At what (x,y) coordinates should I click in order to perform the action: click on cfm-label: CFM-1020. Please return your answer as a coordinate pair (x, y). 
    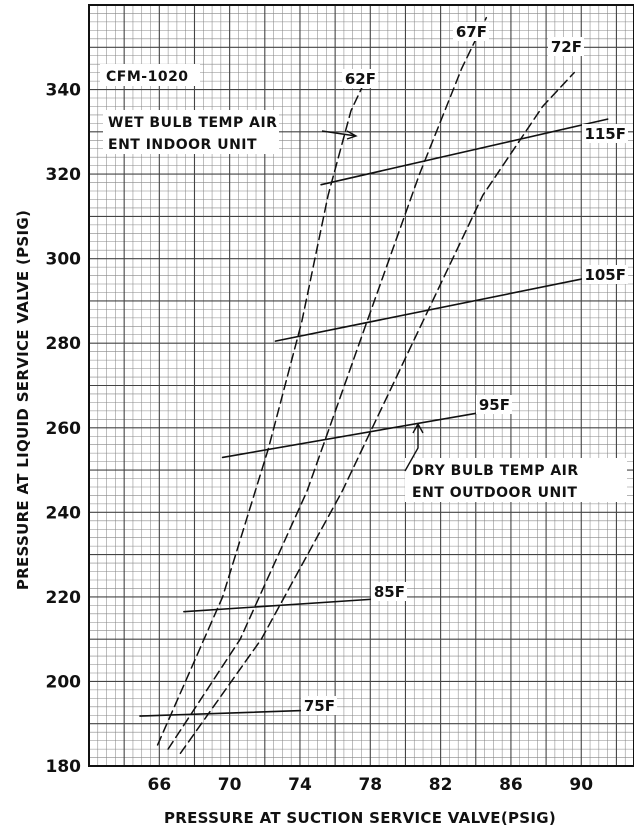
    Looking at the image, I should click on (147, 77).